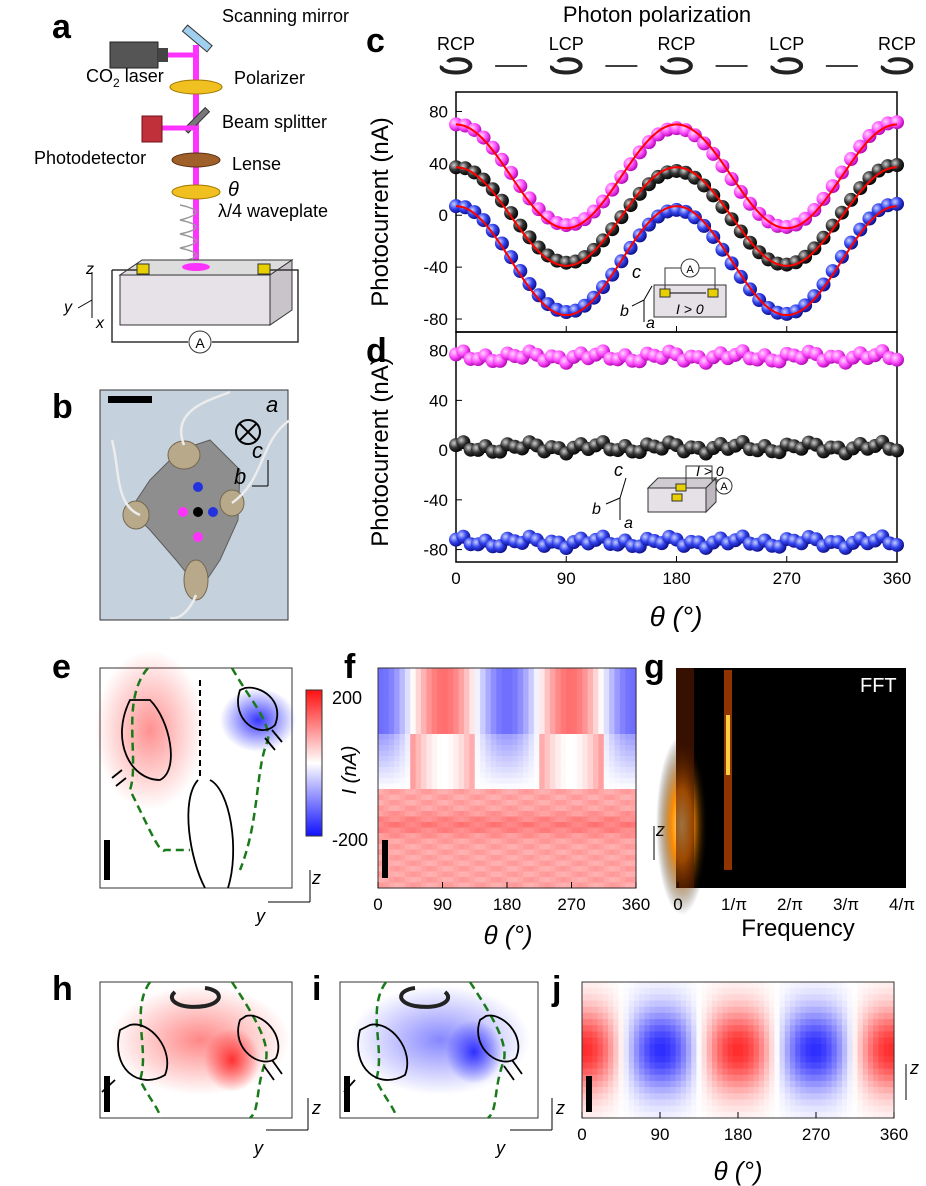  What do you see at coordinates (130, 399) in the screenshot?
I see `scale-bar` at bounding box center [130, 399].